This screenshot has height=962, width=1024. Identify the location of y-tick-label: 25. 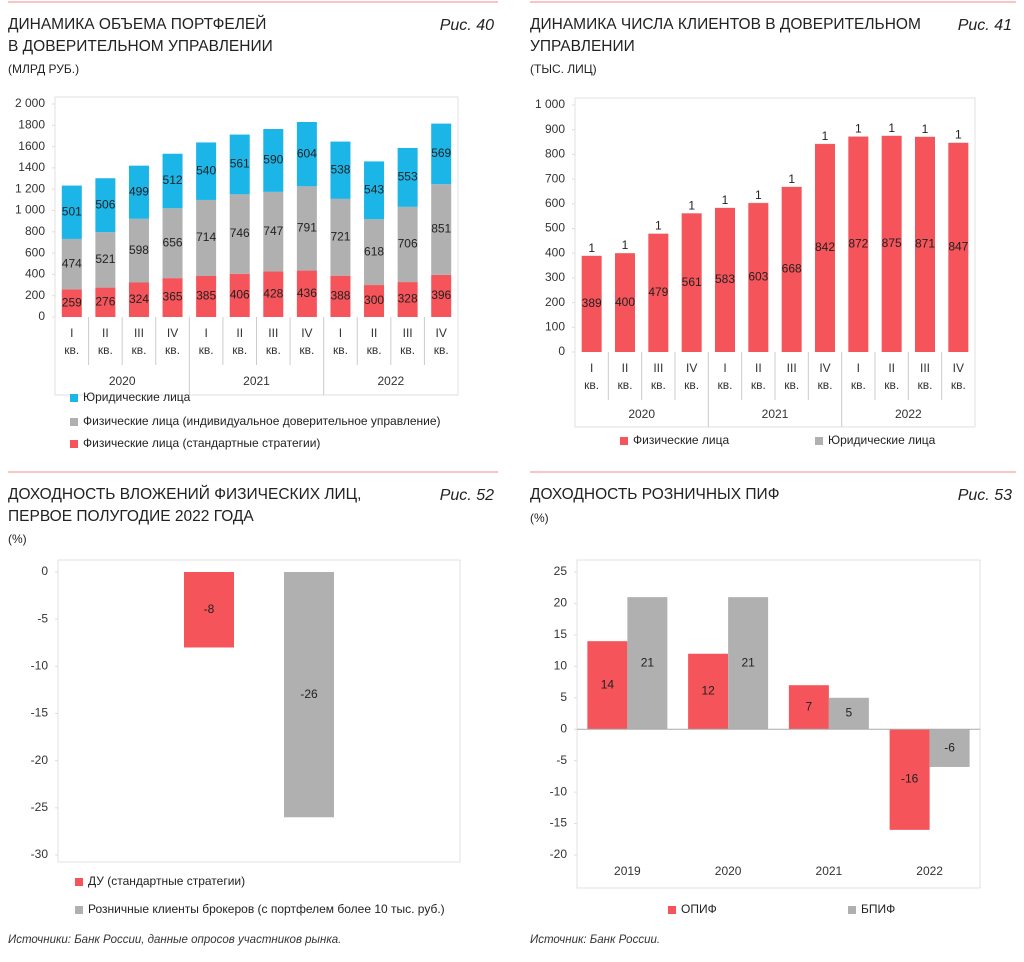
(561, 571).